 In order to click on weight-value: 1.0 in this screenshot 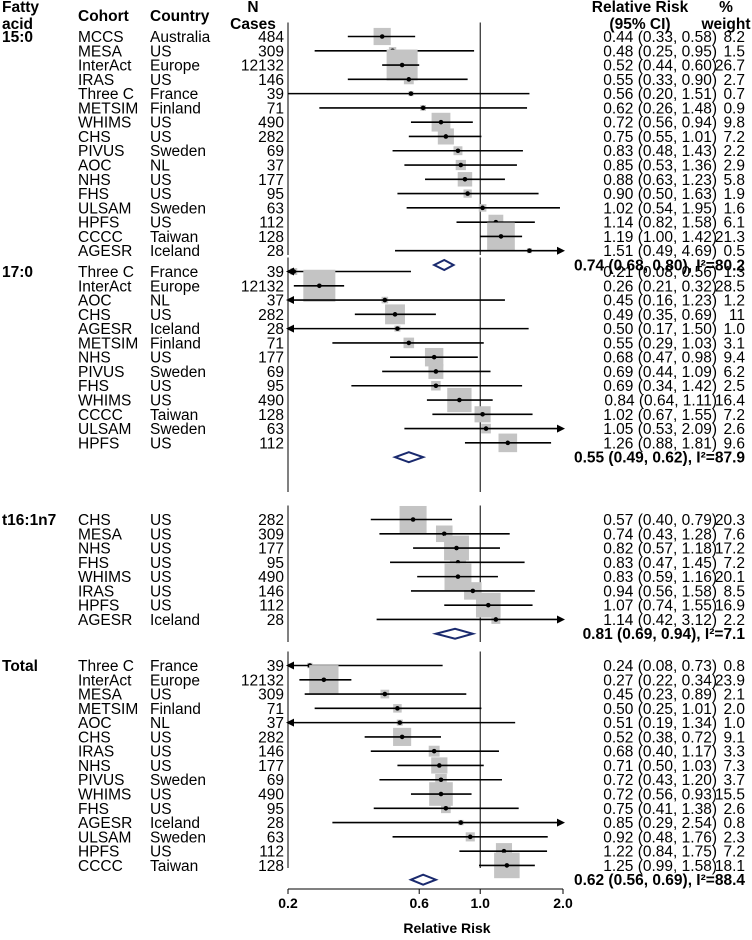, I will do `click(734, 723)`.